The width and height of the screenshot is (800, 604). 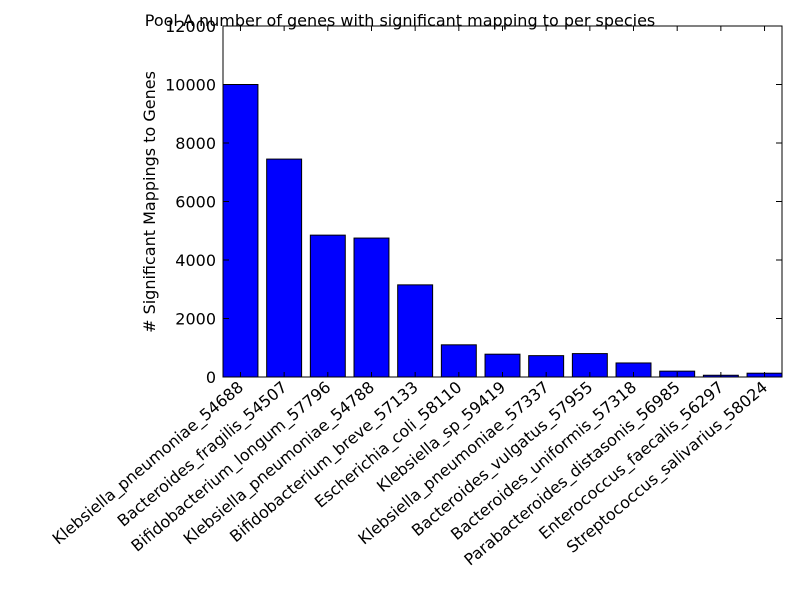 What do you see at coordinates (195, 202) in the screenshot?
I see `y-tick-label: 6000` at bounding box center [195, 202].